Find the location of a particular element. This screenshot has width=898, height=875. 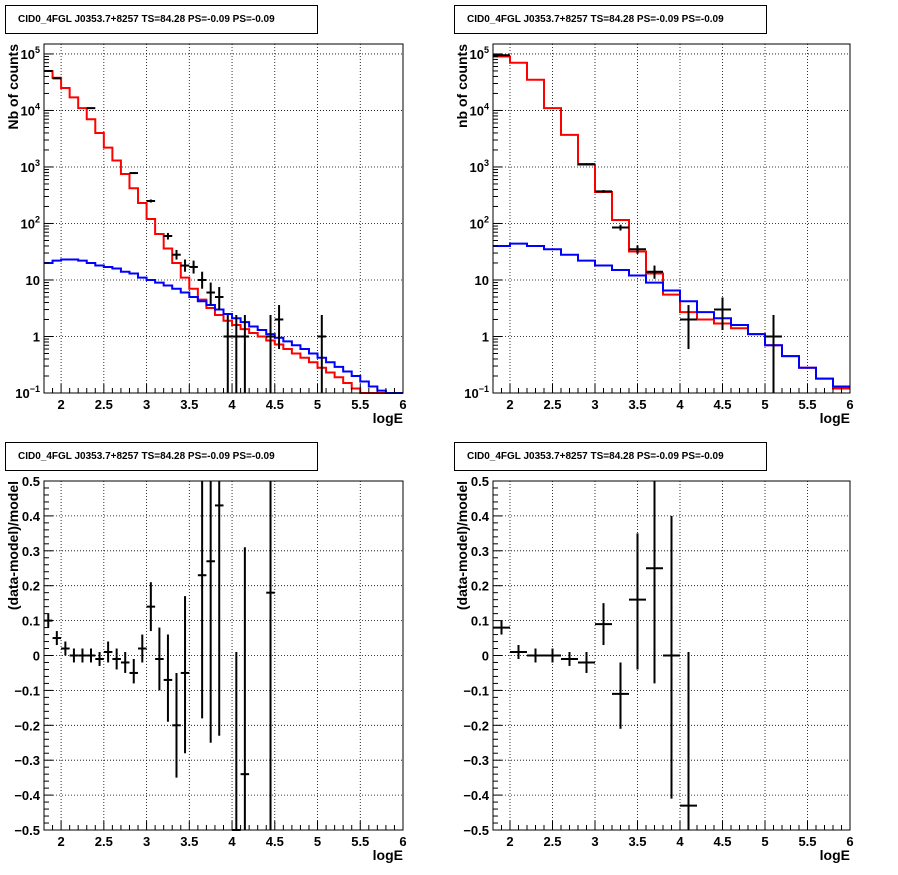

y-tick-label: 0.5 is located at coordinates (480, 481).